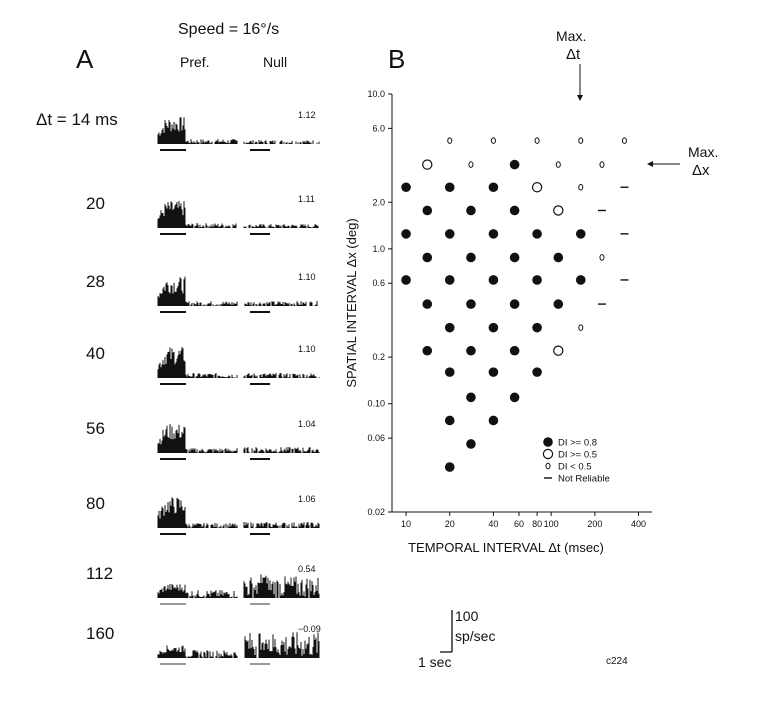 This screenshot has width=782, height=720. Describe the element at coordinates (95, 203) in the screenshot. I see `dt-row-label: 20` at that location.